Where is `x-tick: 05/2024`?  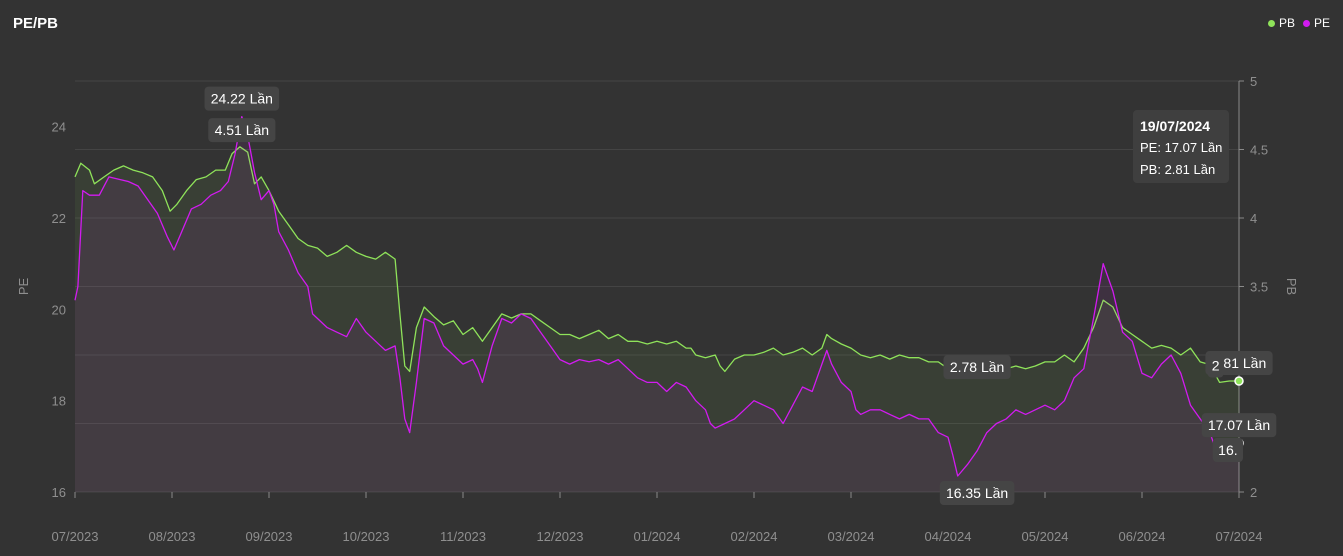 x-tick: 05/2024 is located at coordinates (1045, 536).